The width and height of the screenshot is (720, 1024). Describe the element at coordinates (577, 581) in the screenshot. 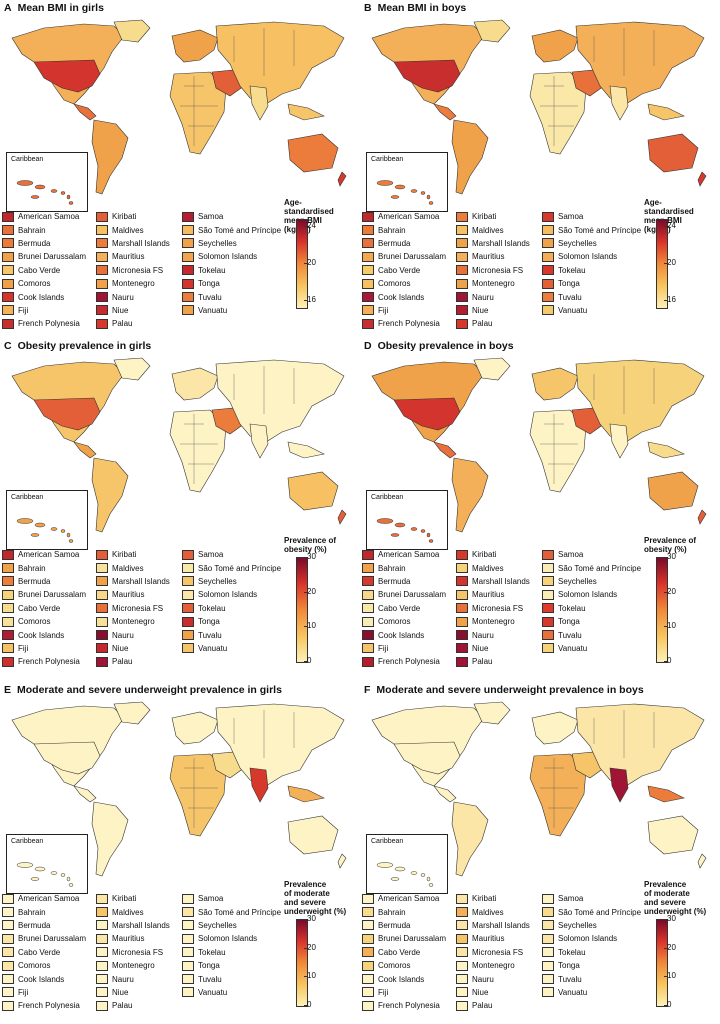

I see `legend-label: Seychelles` at that location.